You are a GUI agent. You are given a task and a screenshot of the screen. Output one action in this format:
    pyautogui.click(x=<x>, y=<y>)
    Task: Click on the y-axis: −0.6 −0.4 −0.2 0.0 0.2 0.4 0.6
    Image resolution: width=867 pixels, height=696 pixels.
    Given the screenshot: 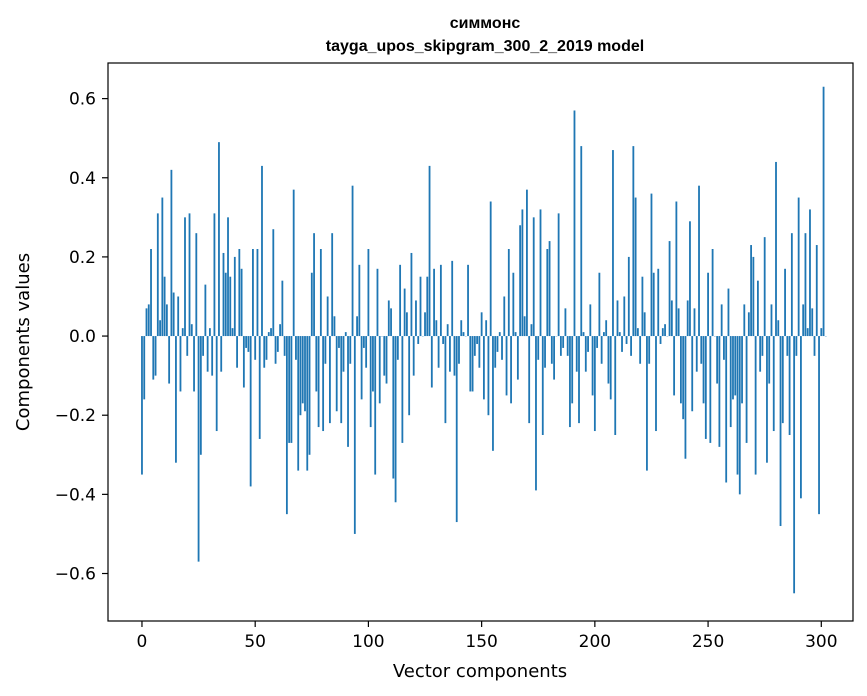 What is the action you would take?
    pyautogui.click(x=81, y=337)
    